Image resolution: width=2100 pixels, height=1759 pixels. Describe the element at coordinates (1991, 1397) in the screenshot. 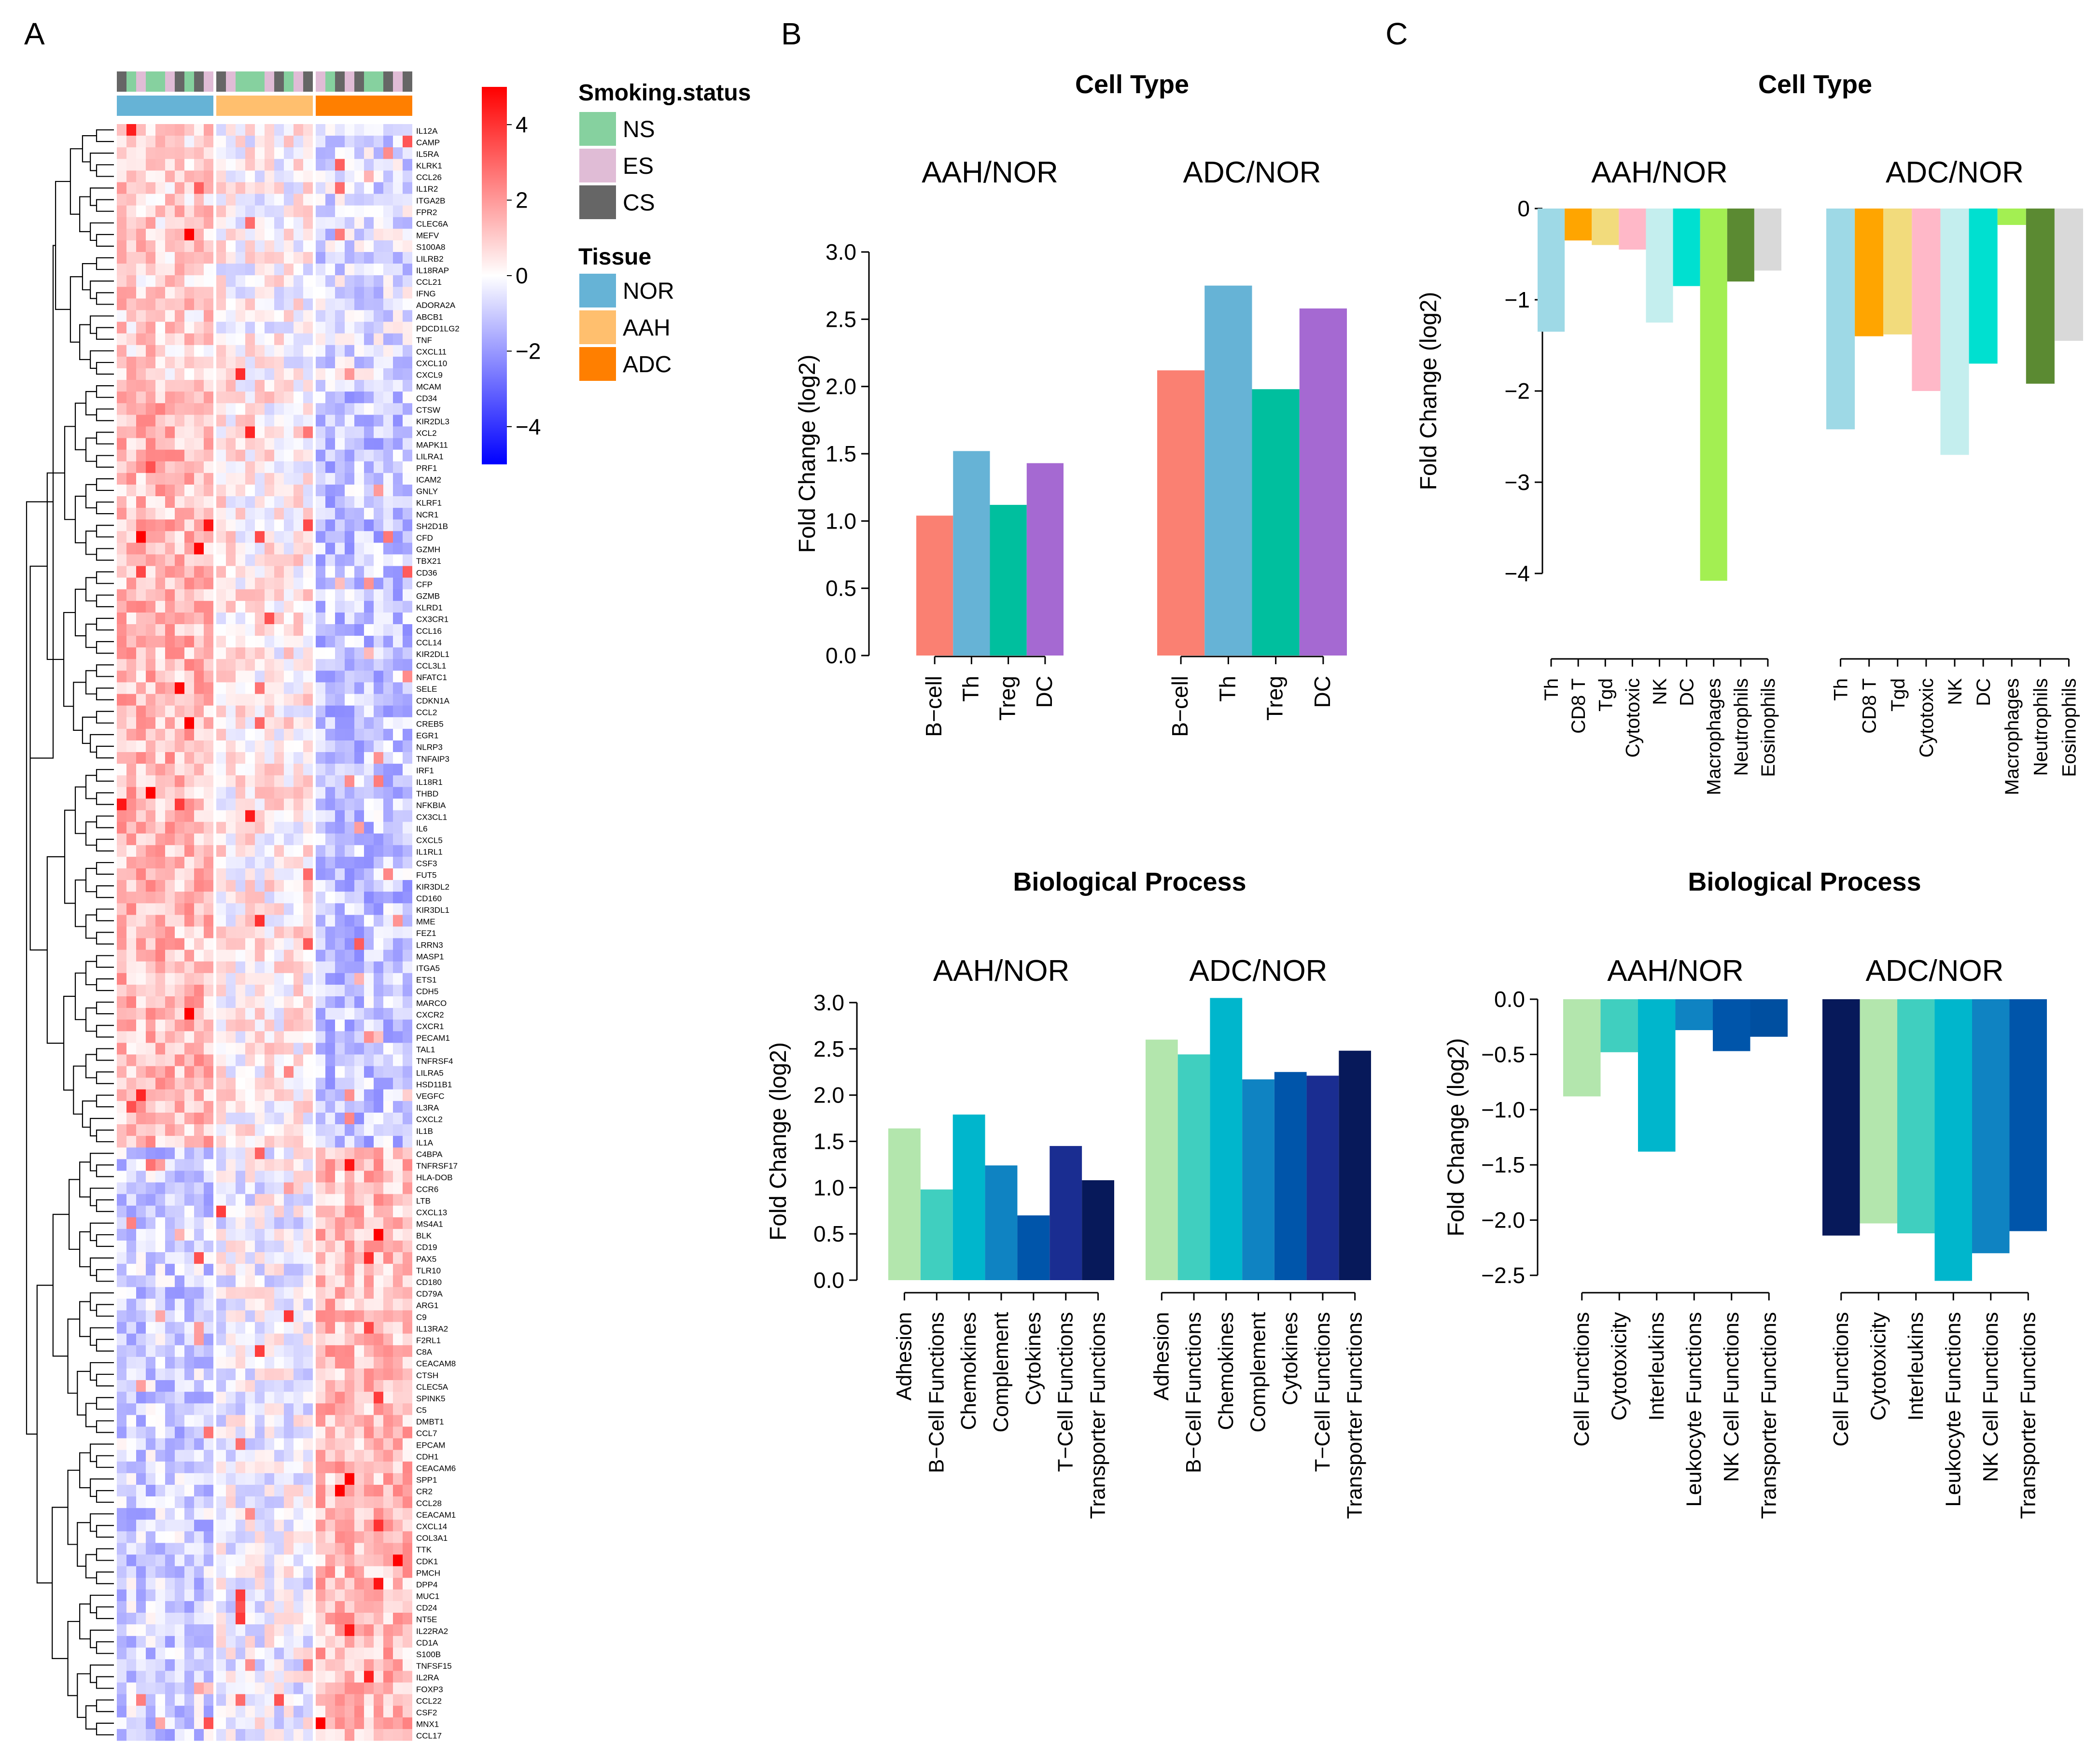

I see `x-tick-label: NK Cell Functions` at that location.